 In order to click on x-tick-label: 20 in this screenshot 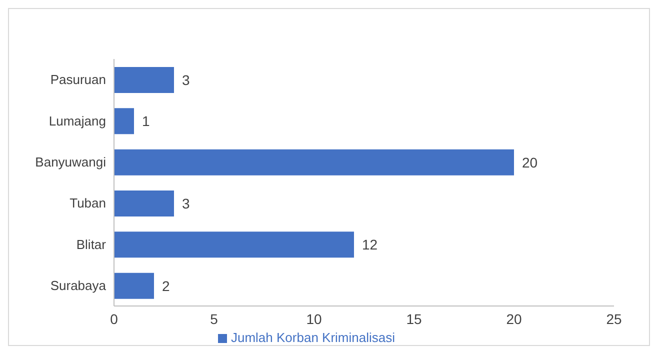, I will do `click(514, 318)`.